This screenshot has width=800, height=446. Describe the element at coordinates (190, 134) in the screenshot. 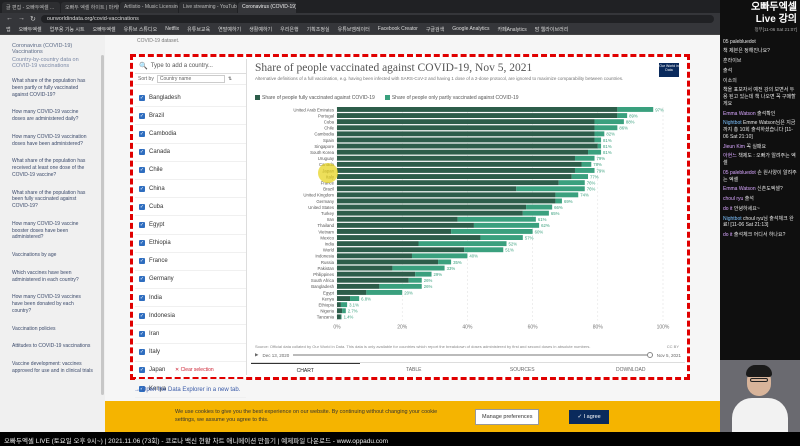

I see `country-row: ✓ Cambodia` at that location.